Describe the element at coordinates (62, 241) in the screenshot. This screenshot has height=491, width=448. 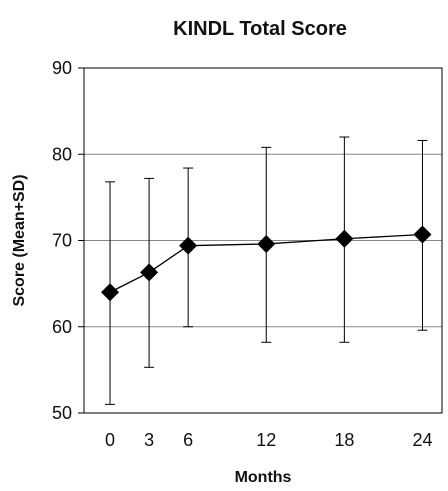
I see `y-tick-label: 70` at that location.